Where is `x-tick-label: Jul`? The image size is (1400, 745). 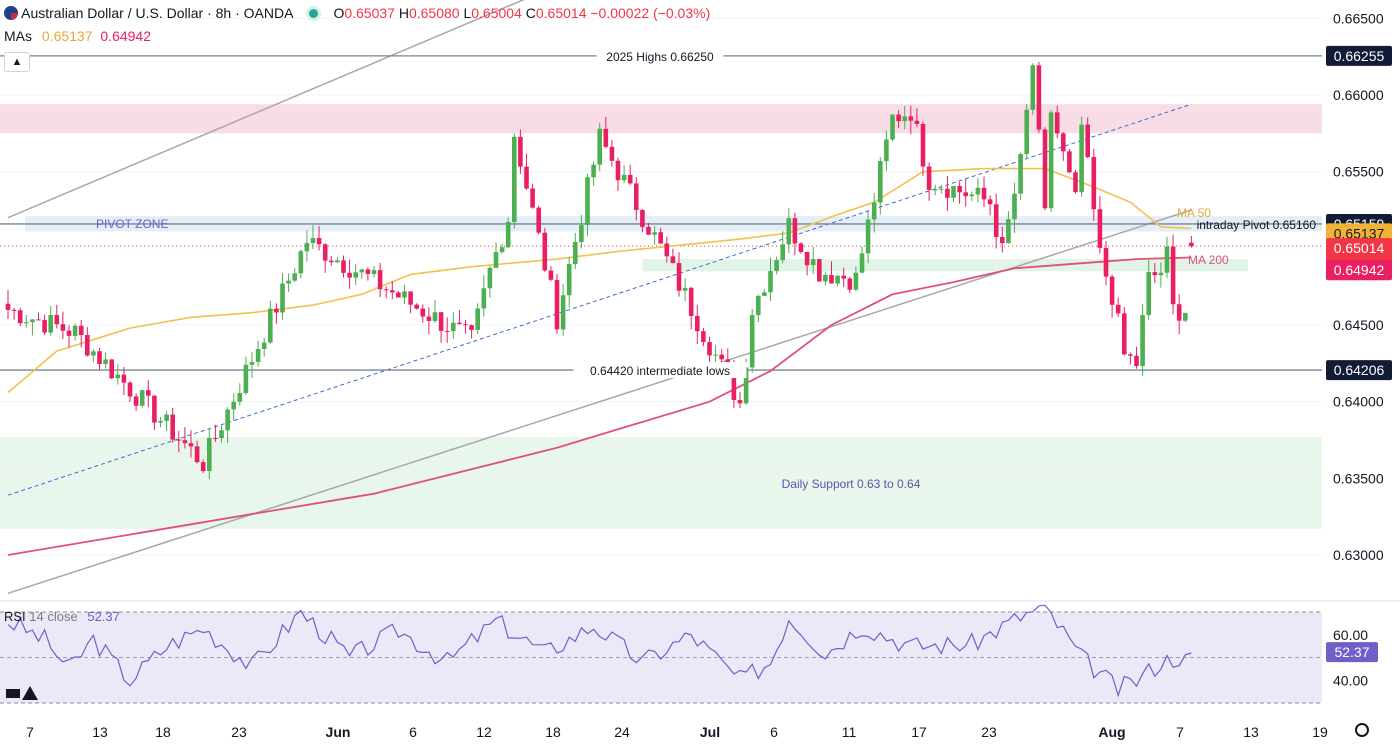 x-tick-label: Jul is located at coordinates (710, 732).